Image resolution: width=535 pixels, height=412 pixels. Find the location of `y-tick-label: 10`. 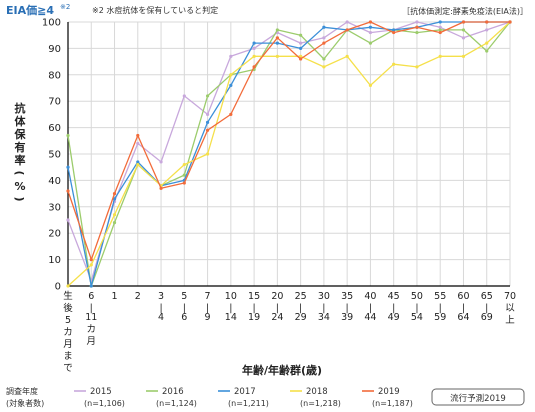

y-tick-label: 10 is located at coordinates (54, 260).